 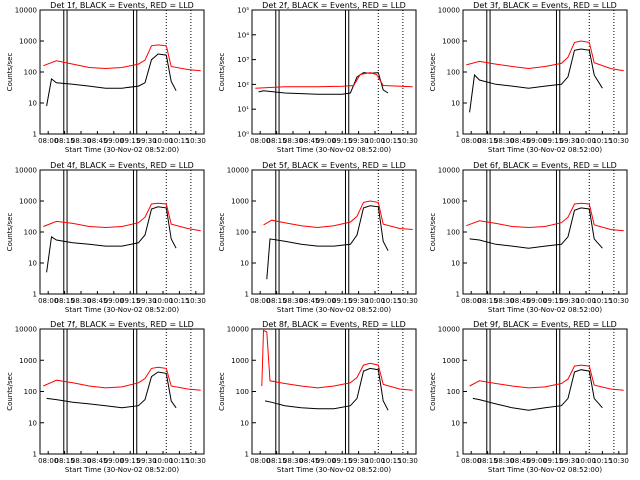 What do you see at coordinates (243, 60) in the screenshot?
I see `y-tick-label: 10³` at bounding box center [243, 60].